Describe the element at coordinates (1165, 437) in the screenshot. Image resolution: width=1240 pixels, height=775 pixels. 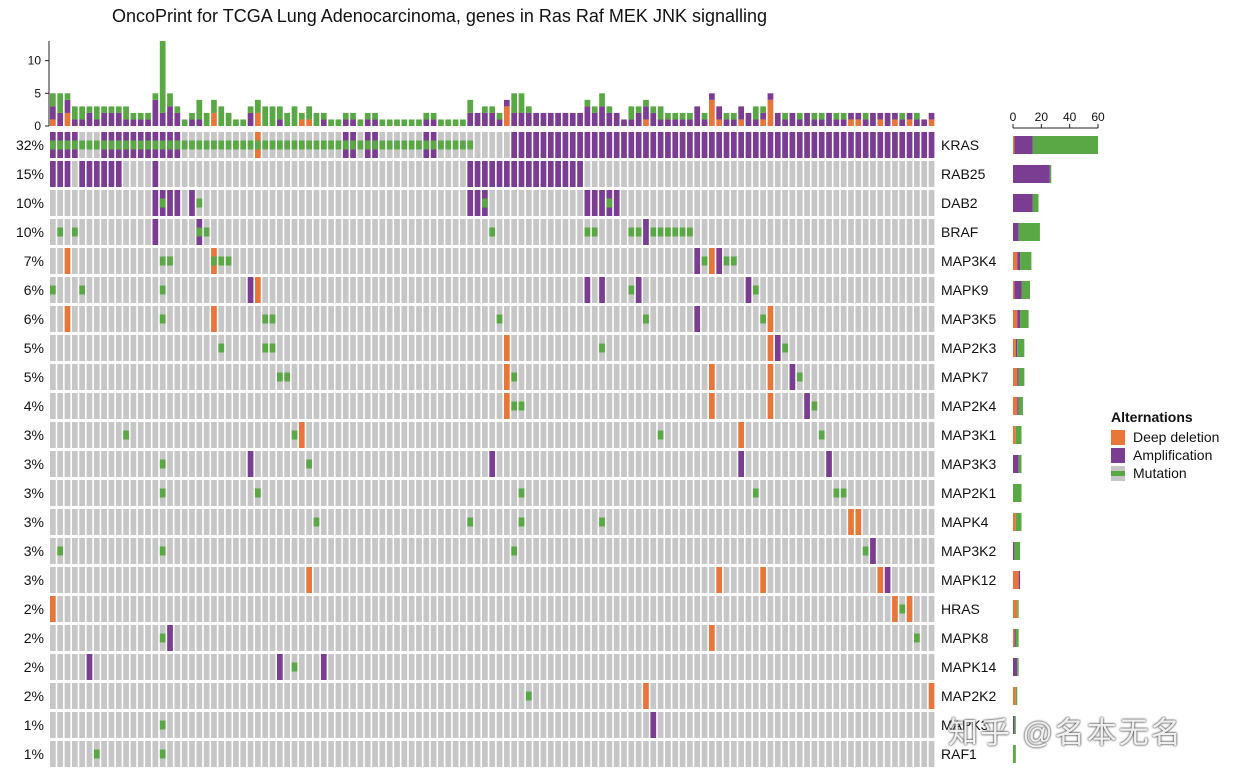
I see `legend-item-deep-deletion: Deep deletion` at that location.